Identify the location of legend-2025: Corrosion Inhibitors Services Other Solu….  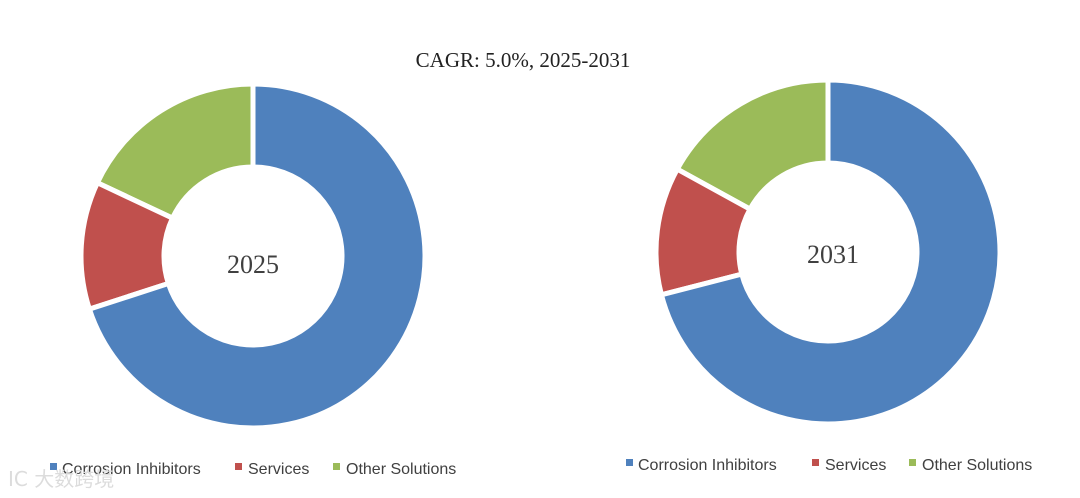
(253, 469).